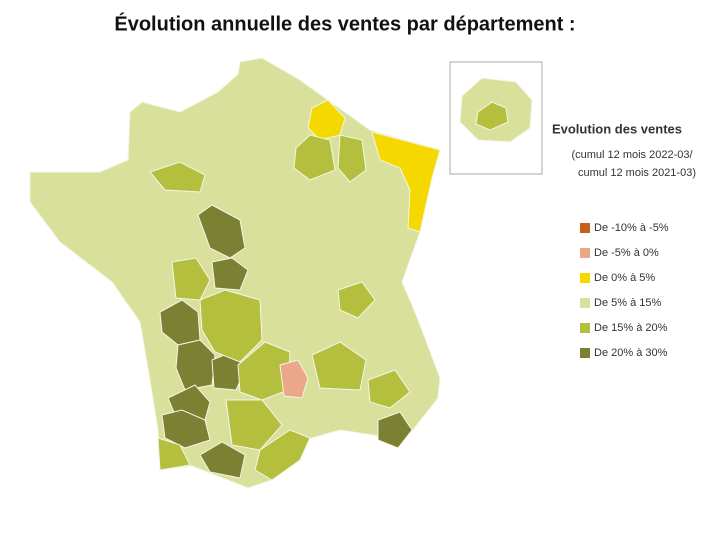 The image size is (727, 537). I want to click on legend-label: De -5% à 0%, so click(626, 253).